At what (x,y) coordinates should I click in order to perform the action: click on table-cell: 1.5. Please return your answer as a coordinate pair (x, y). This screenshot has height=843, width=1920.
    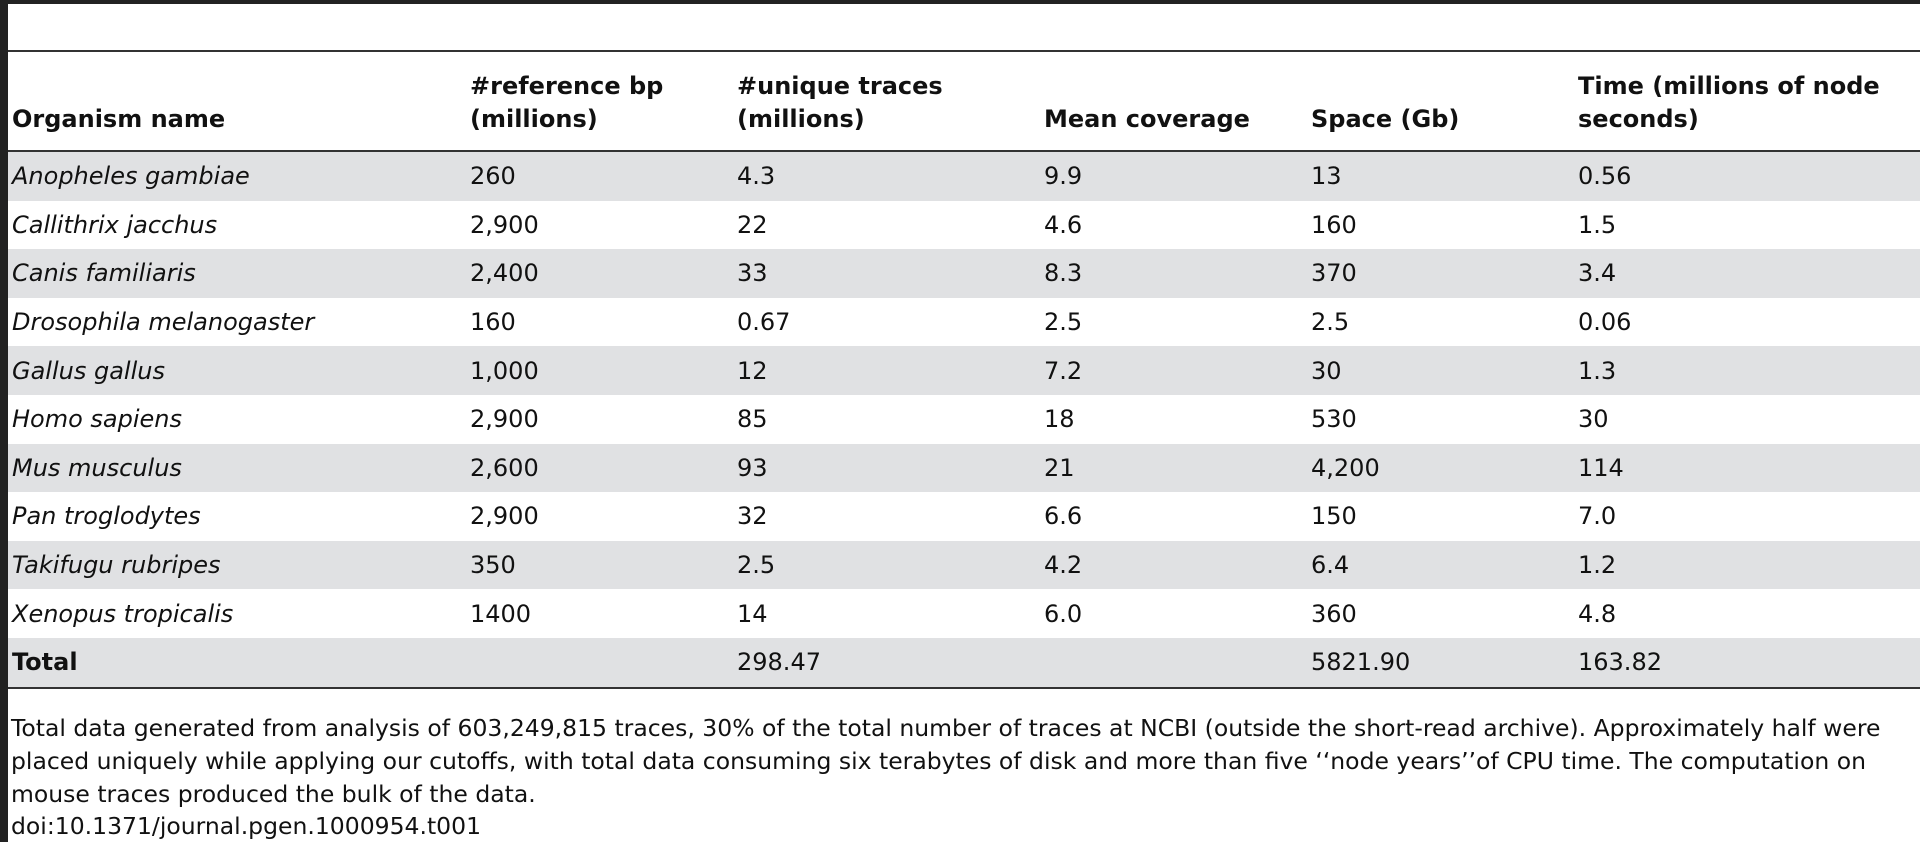
    Looking at the image, I should click on (1597, 224).